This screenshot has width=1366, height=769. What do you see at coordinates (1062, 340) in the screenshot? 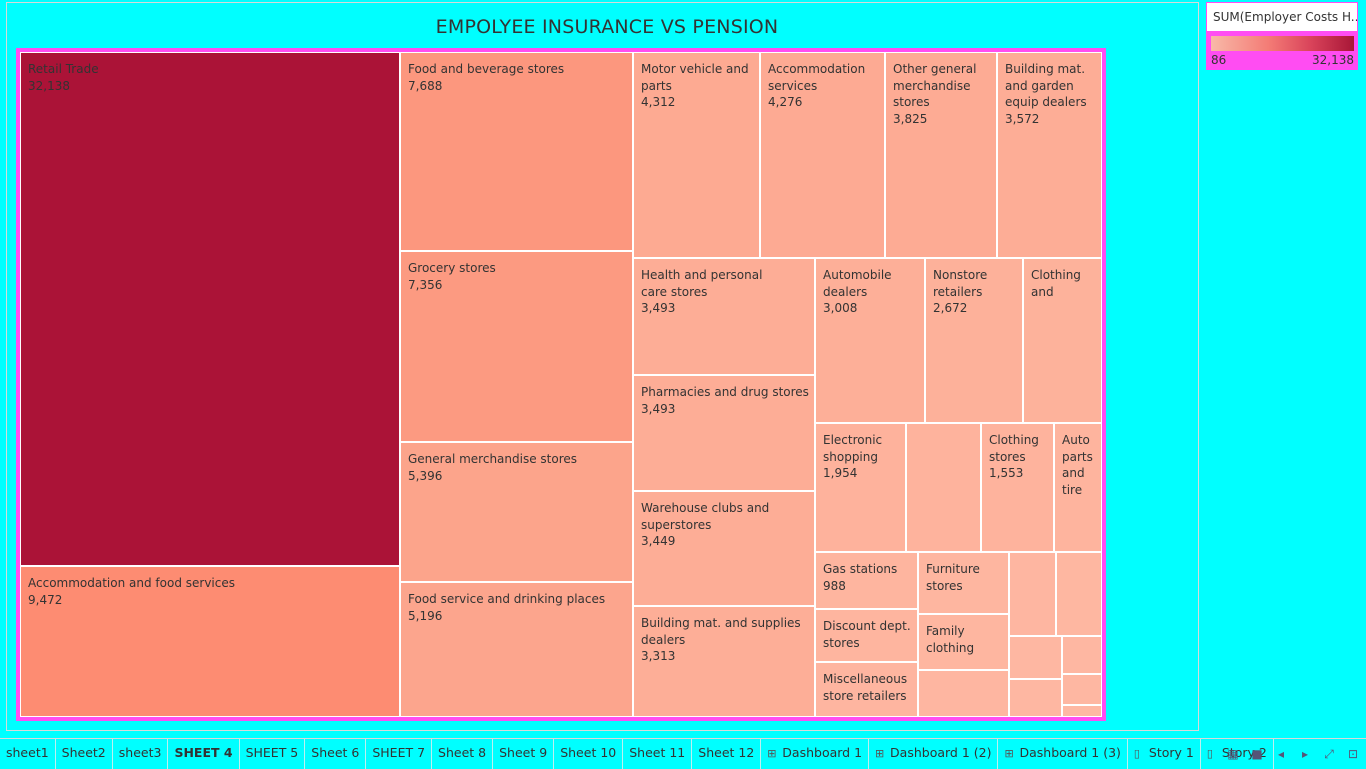
I see `treemap-cell: Clothing and` at bounding box center [1062, 340].